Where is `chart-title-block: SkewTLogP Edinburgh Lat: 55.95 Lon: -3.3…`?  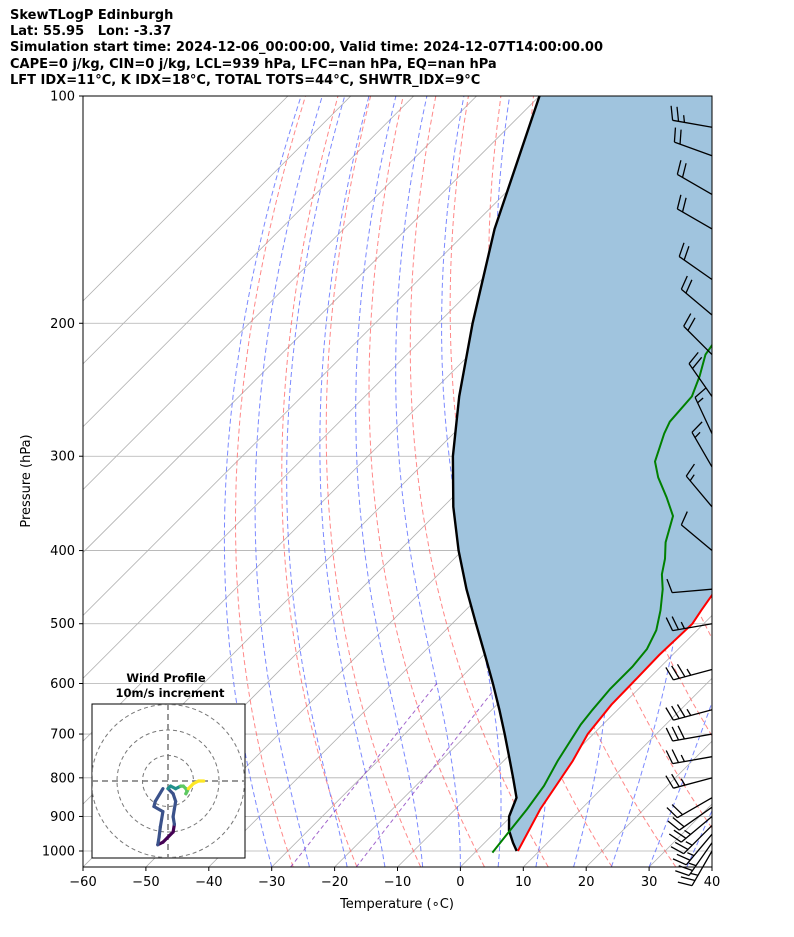
chart-title-block: SkewTLogP Edinburgh Lat: 55.95 Lon: -3.3… is located at coordinates (306, 48).